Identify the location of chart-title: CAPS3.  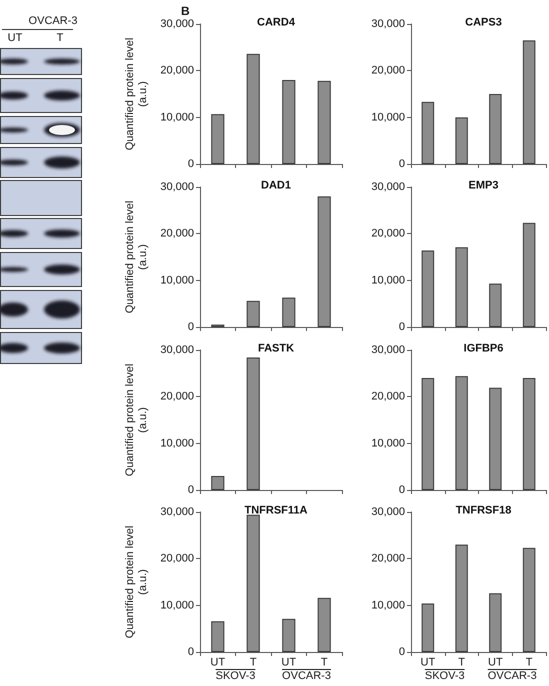
(483, 22).